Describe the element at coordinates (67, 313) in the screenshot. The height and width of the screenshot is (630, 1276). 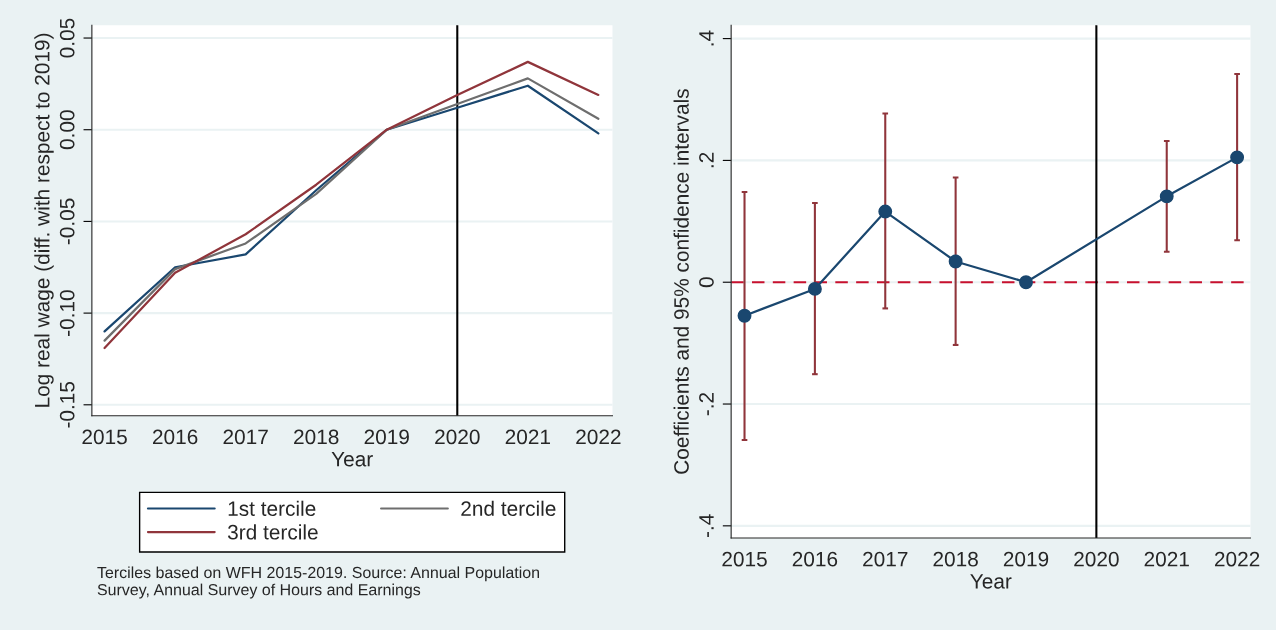
I see `y-tick-label: -0.10` at that location.